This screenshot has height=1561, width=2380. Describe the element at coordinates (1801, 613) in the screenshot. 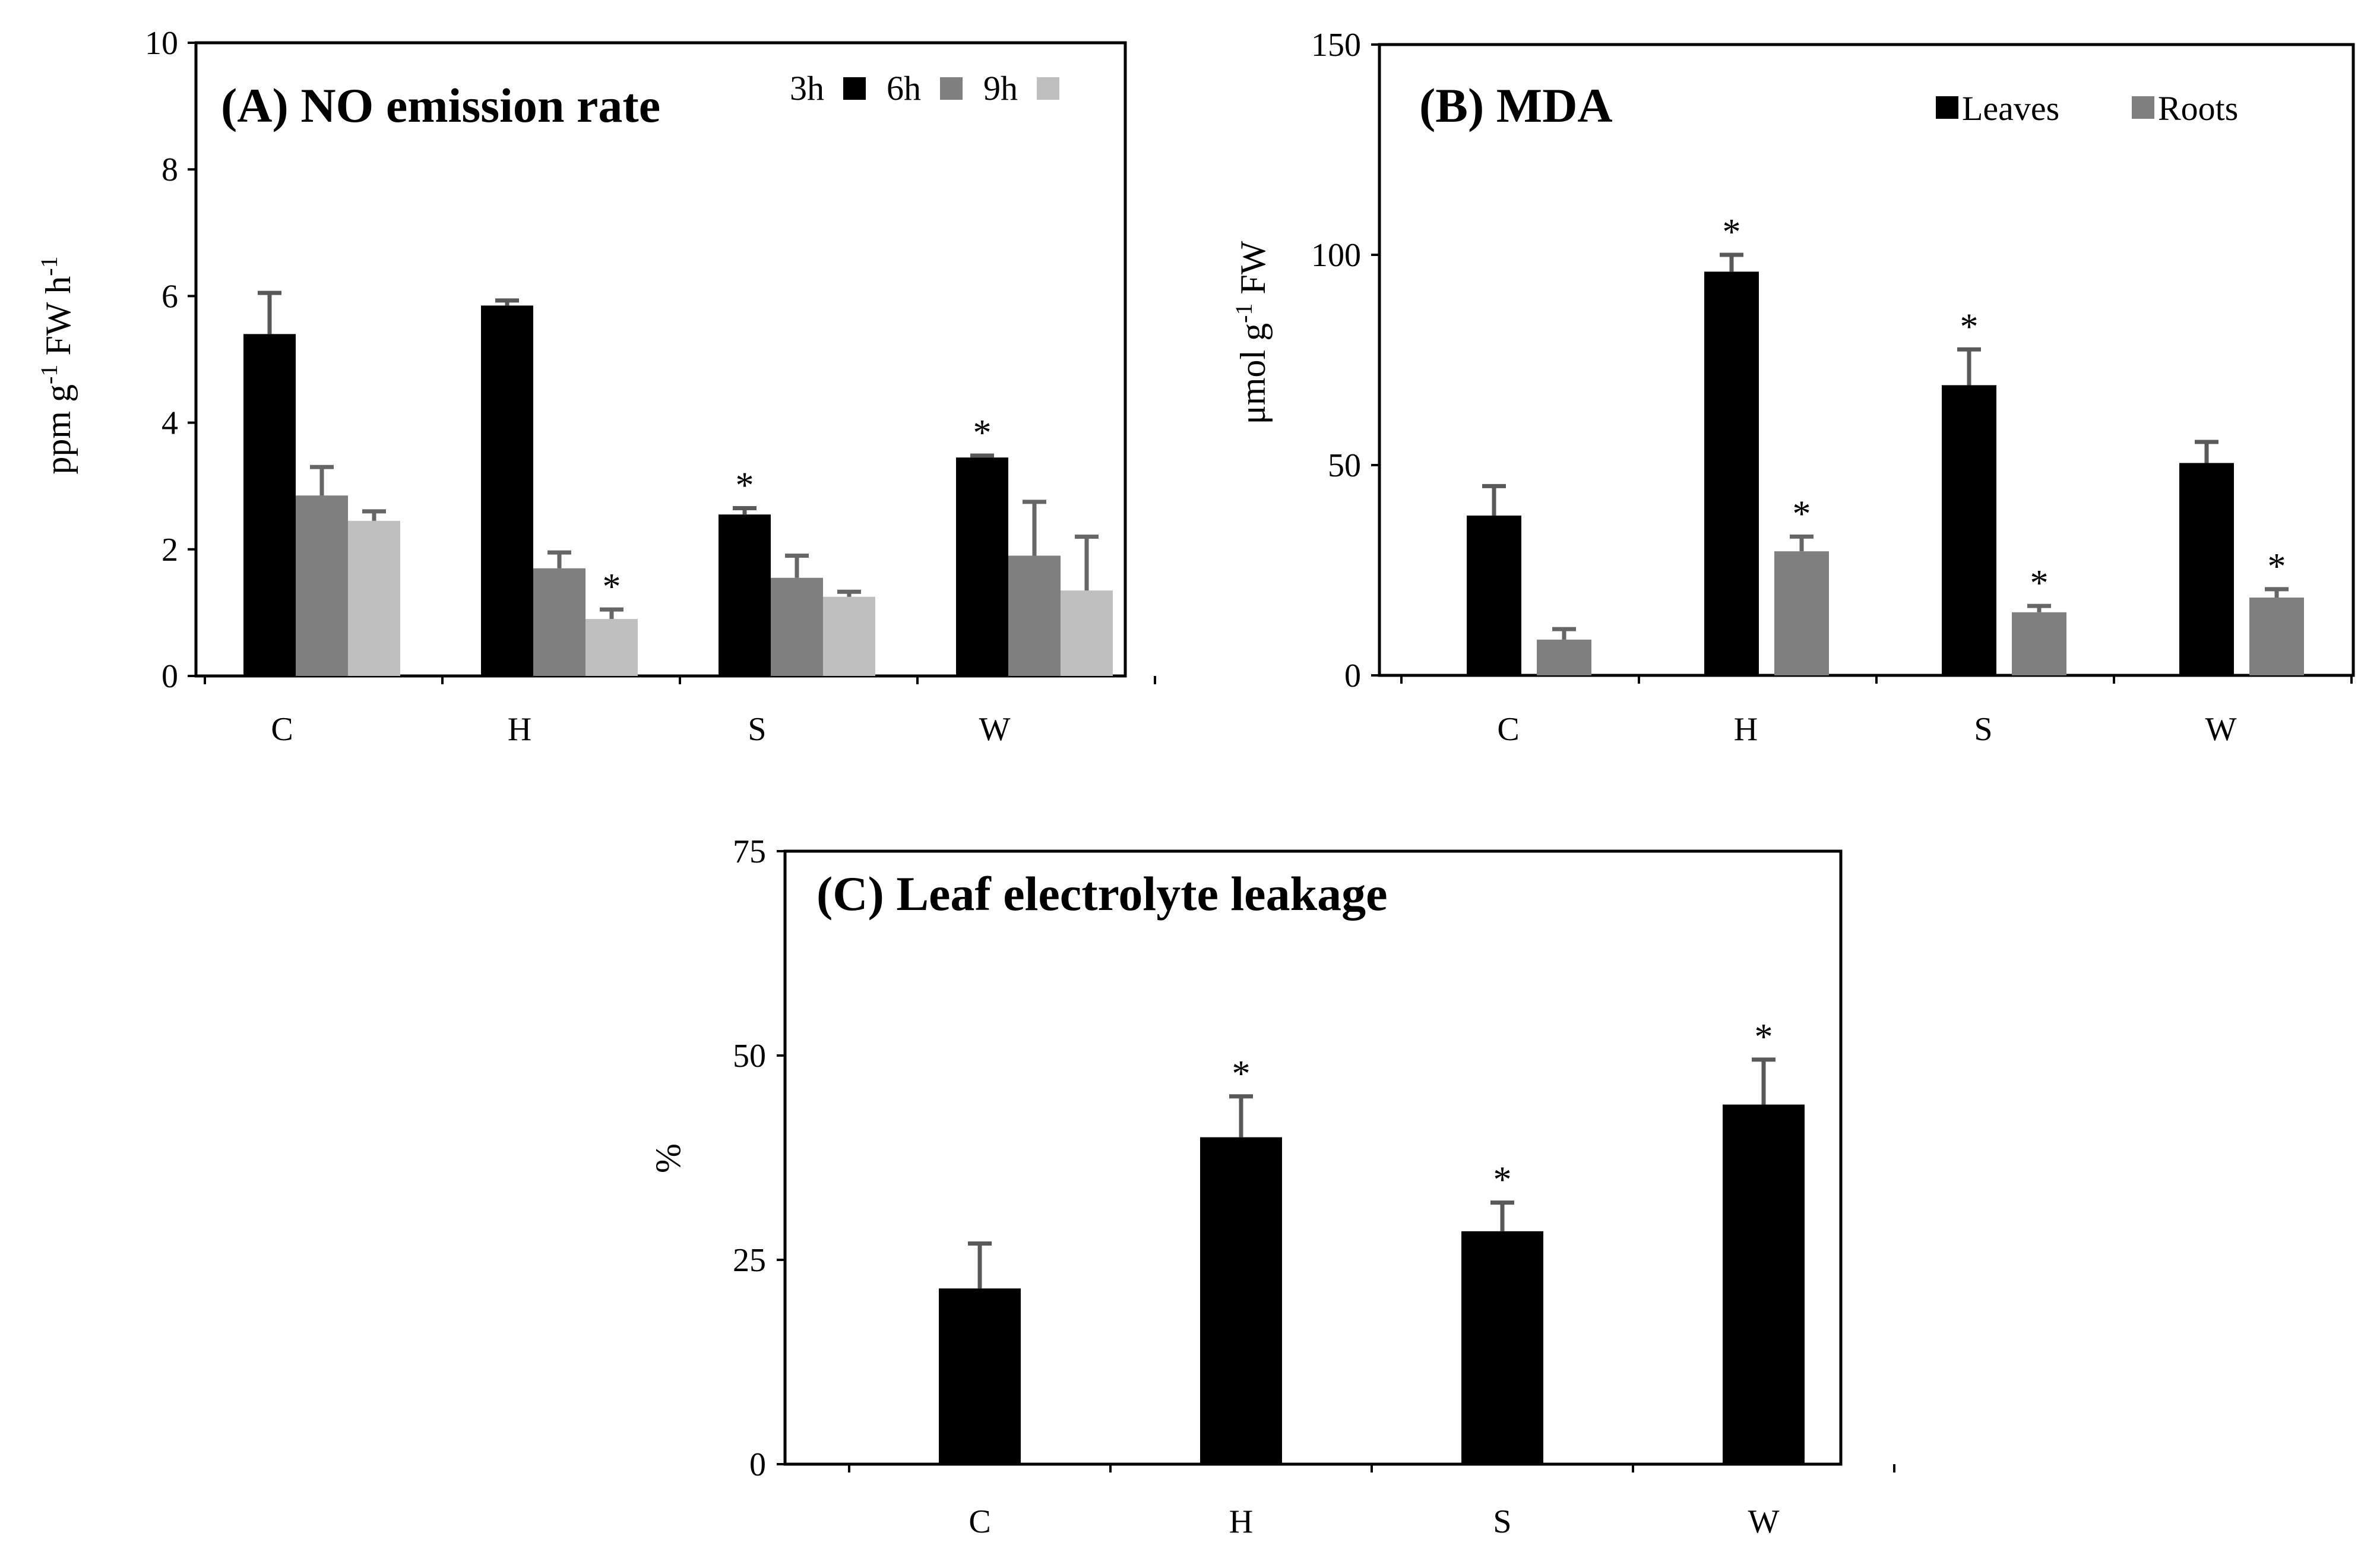

I see `bar-roots-h` at that location.